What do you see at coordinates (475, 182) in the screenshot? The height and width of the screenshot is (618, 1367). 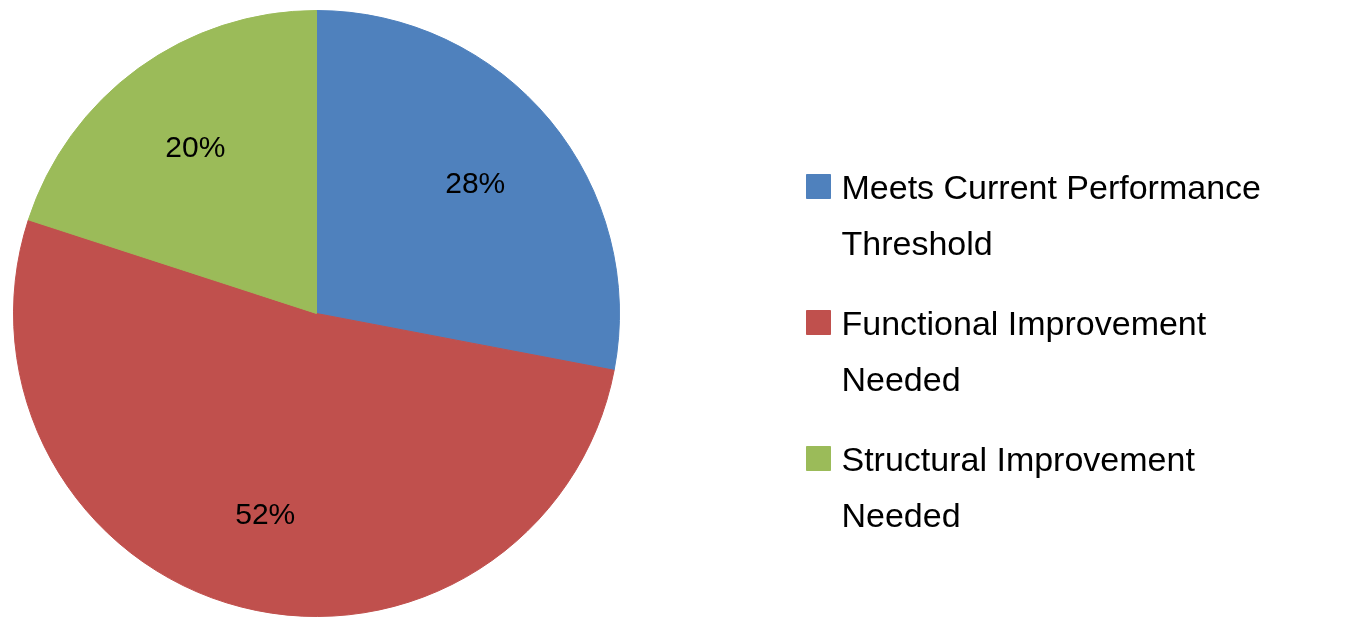 I see `data-label: 28%` at bounding box center [475, 182].